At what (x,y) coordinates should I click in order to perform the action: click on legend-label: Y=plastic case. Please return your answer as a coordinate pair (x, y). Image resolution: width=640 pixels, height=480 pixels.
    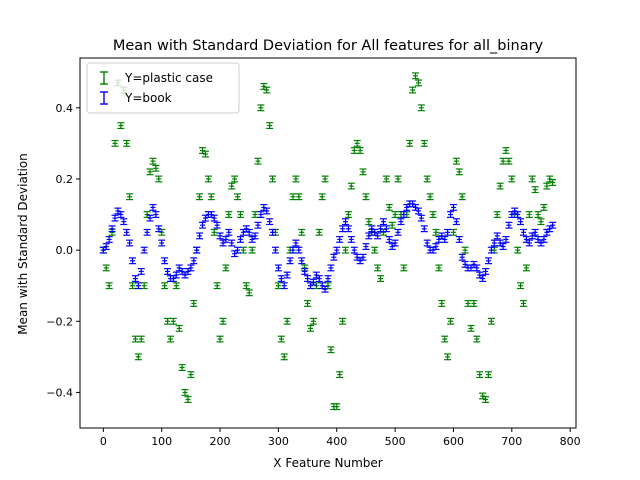
    Looking at the image, I should click on (168, 78).